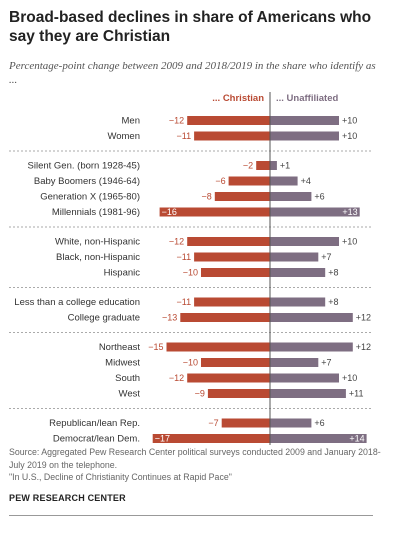 The width and height of the screenshot is (409, 540). I want to click on value-label-christian: −16, so click(169, 212).